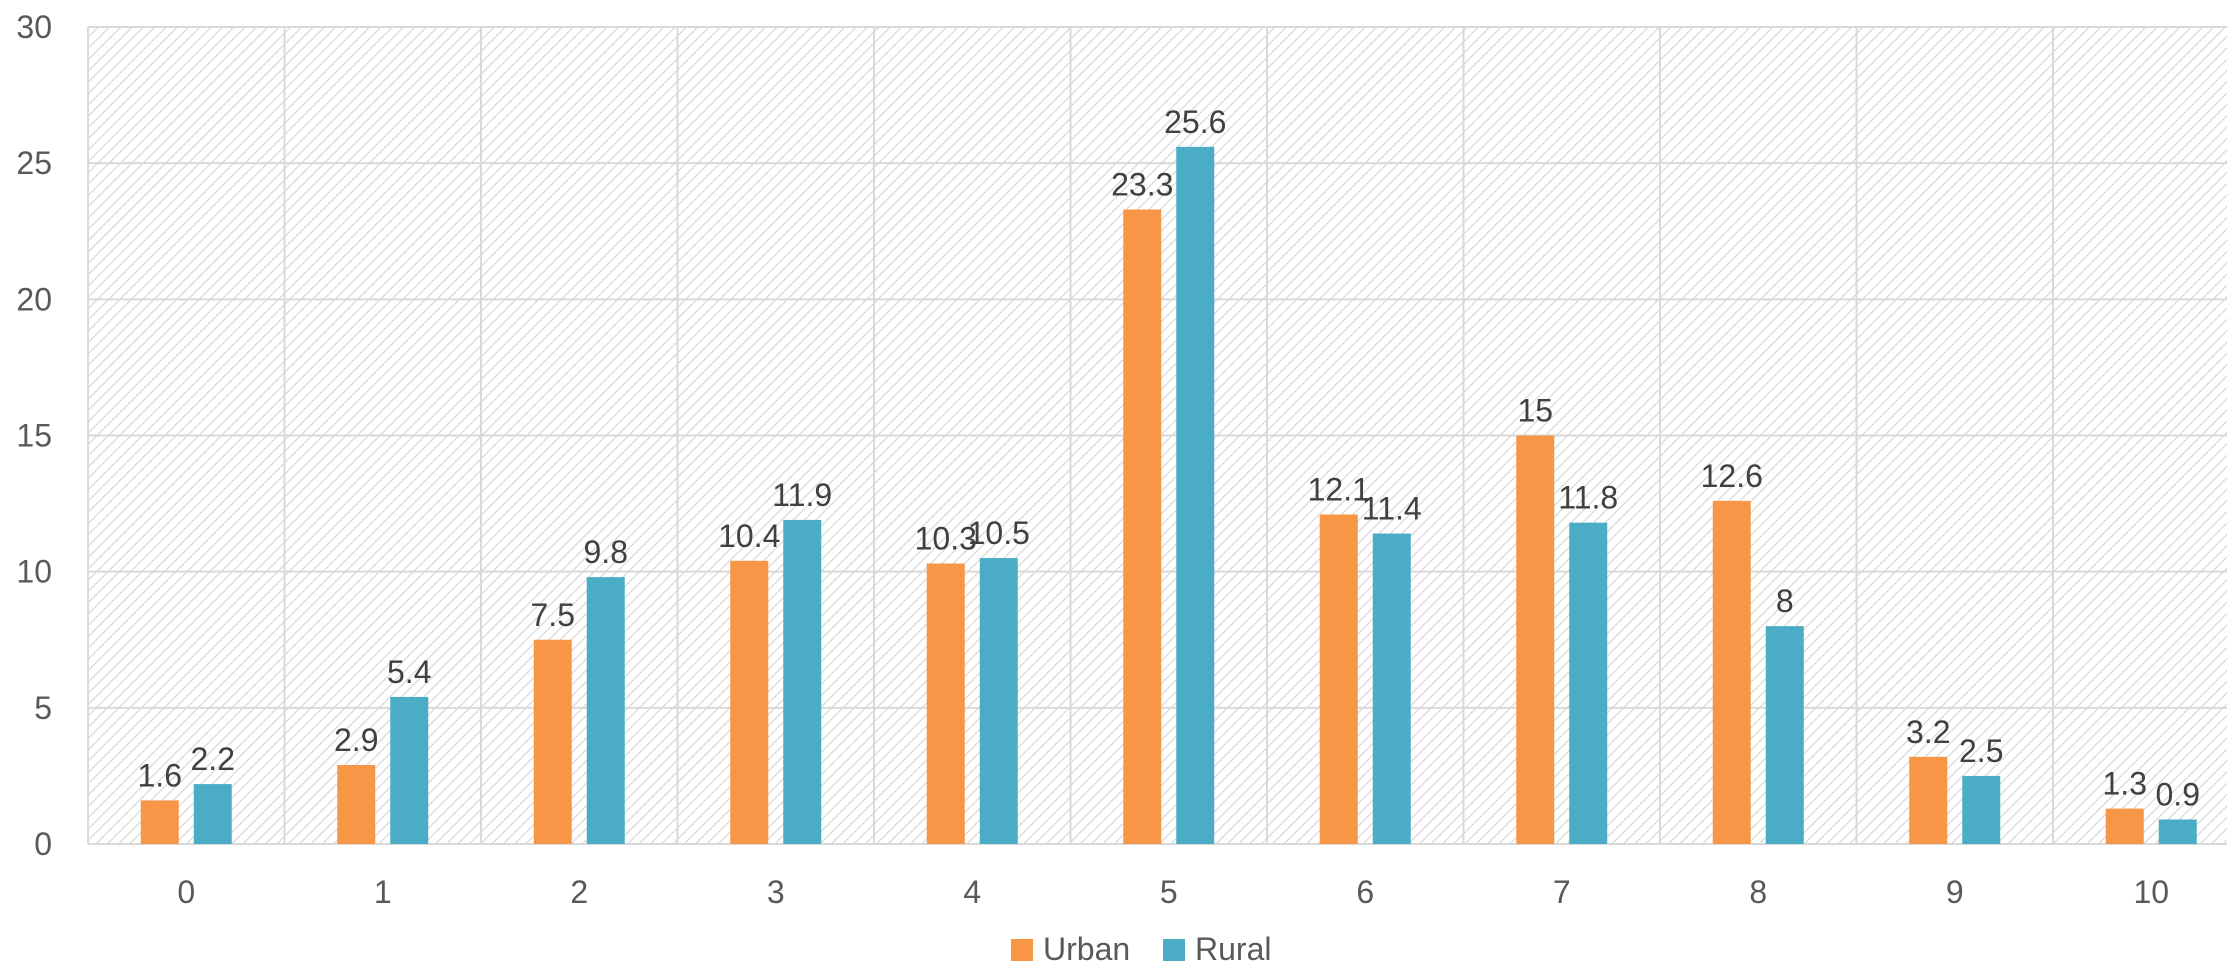 This screenshot has width=2227, height=973. I want to click on data-label-urban-5: 23.3, so click(1142, 184).